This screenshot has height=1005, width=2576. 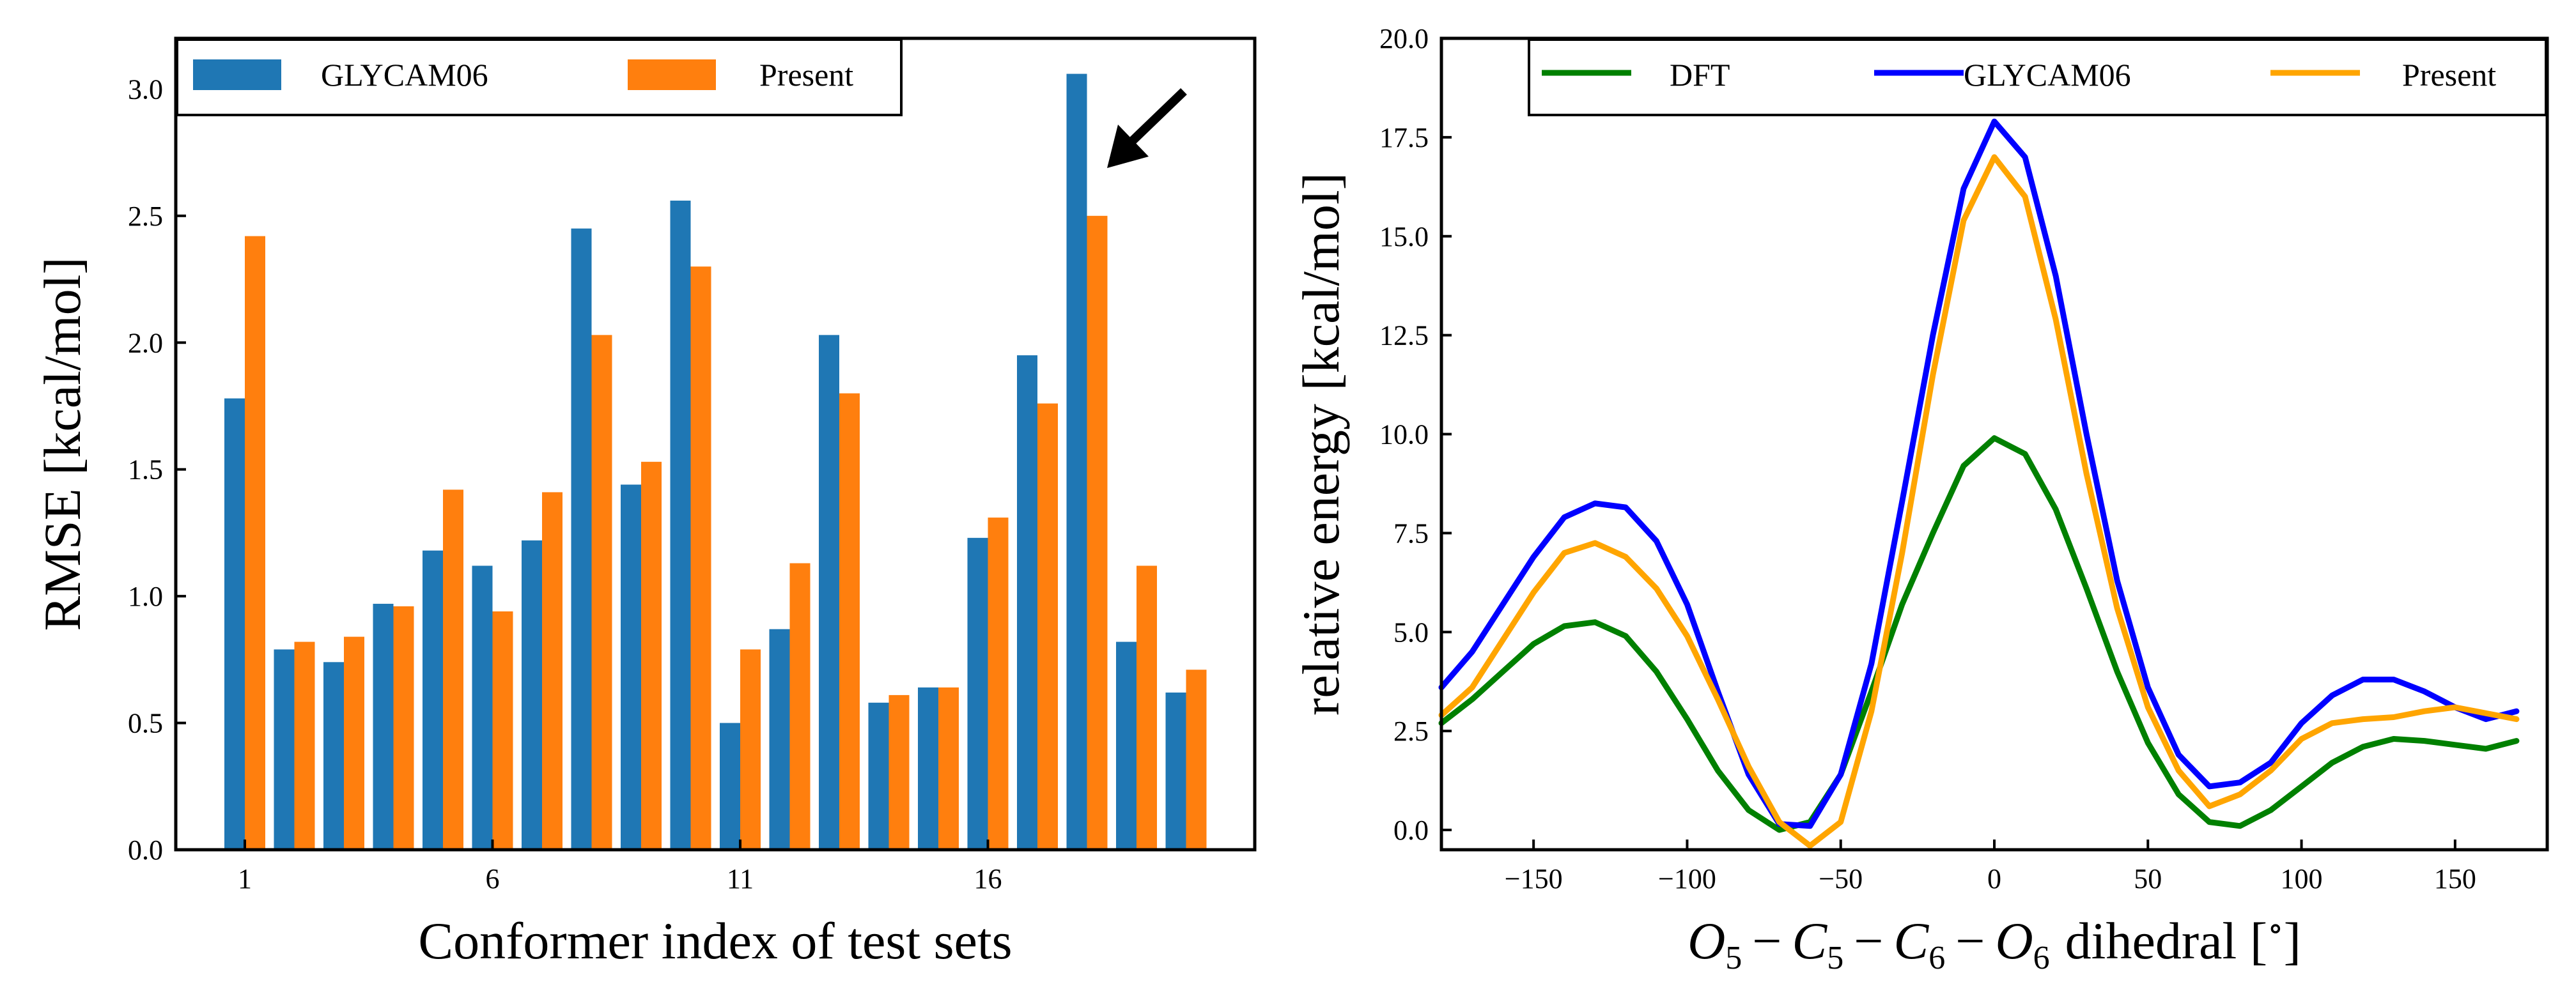 What do you see at coordinates (1147, 128) in the screenshot?
I see `annotation-arrow` at bounding box center [1147, 128].